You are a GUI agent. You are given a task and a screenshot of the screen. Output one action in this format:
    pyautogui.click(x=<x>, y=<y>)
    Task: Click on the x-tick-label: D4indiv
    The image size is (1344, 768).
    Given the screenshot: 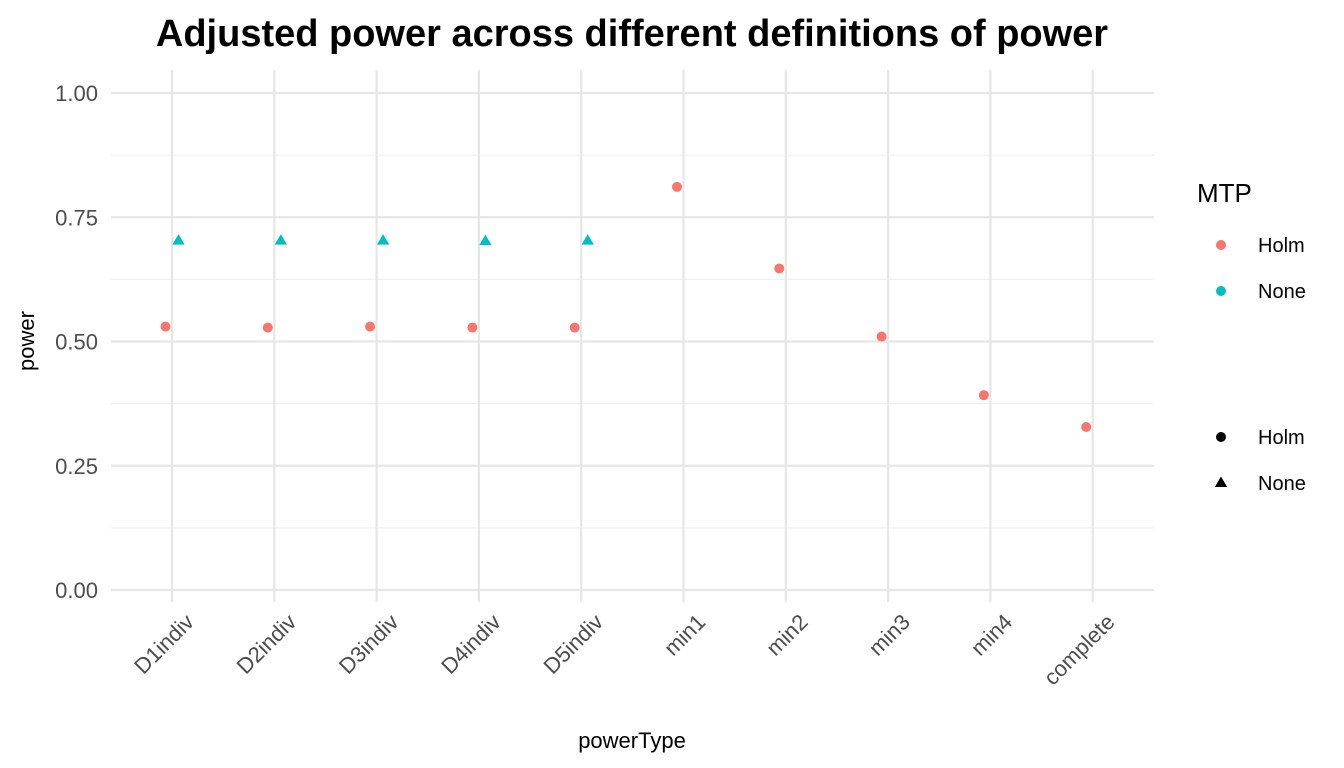 What is the action you would take?
    pyautogui.click(x=471, y=644)
    